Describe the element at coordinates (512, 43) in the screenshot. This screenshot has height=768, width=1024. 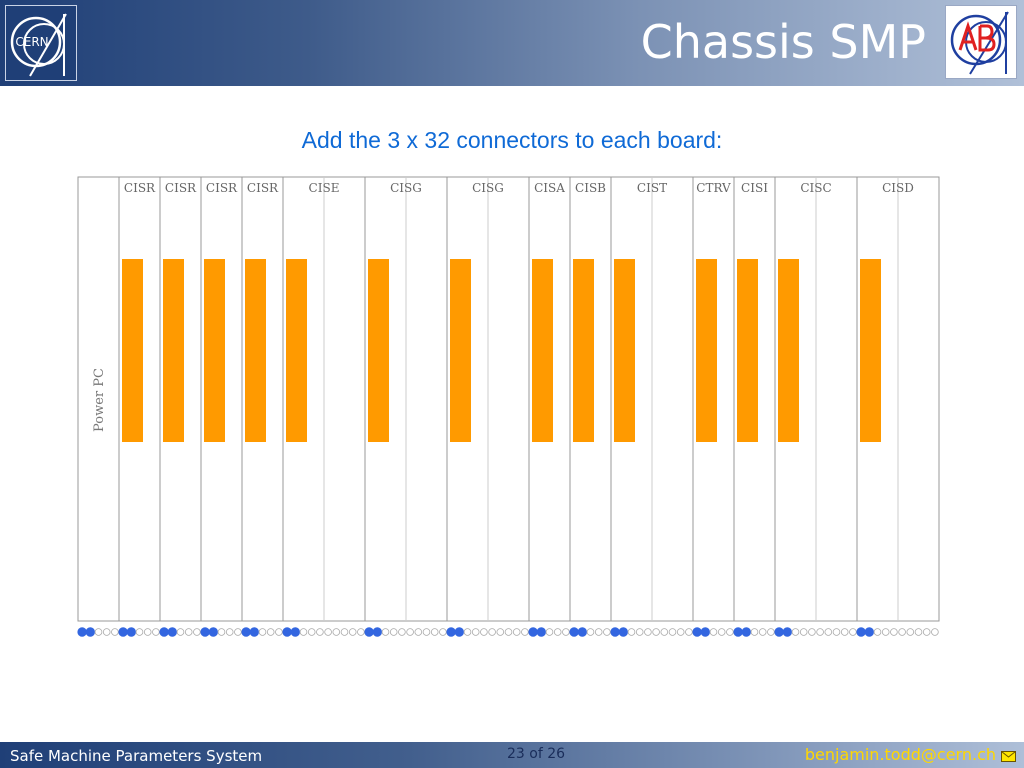
I see `header-bar: CERN Chassis SMP` at that location.